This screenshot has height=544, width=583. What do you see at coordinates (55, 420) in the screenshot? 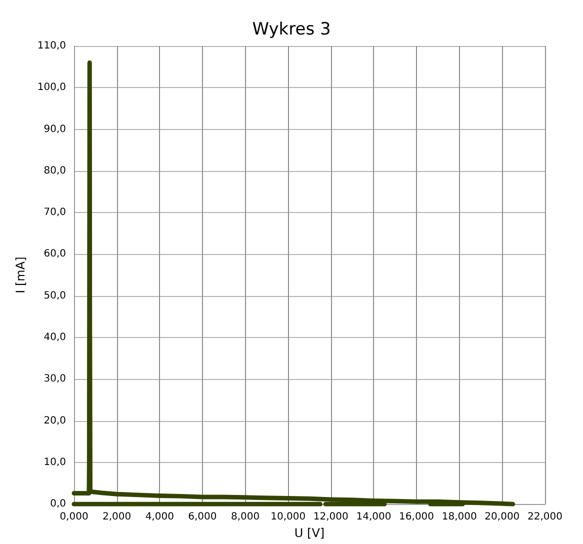
I see `y-tick-label: 20,0` at bounding box center [55, 420].